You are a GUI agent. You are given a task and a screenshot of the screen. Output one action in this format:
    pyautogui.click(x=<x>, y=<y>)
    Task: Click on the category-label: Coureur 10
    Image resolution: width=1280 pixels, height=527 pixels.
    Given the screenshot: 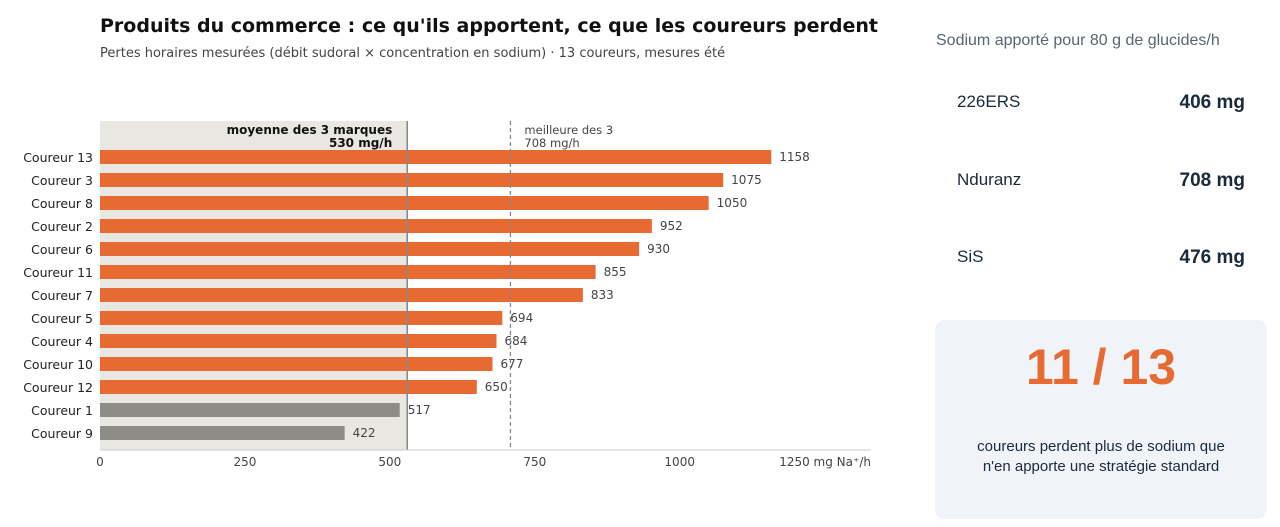 What is the action you would take?
    pyautogui.click(x=58, y=364)
    